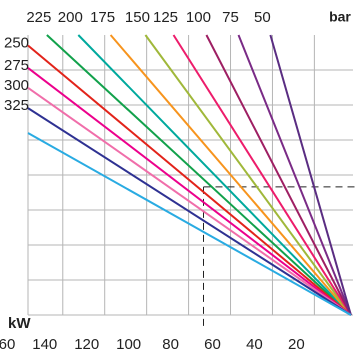 The width and height of the screenshot is (359, 358). I want to click on series-label: 275, so click(16, 65).